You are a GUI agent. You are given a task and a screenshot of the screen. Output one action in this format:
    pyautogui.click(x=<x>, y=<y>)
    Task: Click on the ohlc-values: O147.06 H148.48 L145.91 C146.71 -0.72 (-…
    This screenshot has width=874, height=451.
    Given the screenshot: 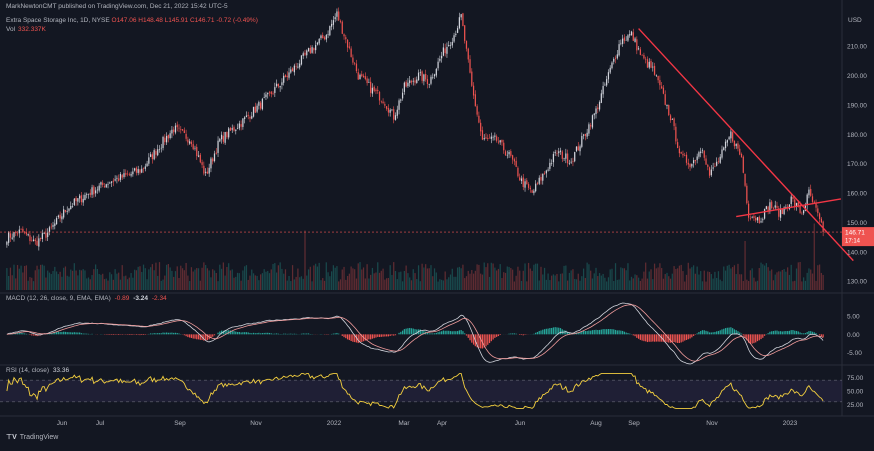 What is the action you would take?
    pyautogui.click(x=185, y=20)
    